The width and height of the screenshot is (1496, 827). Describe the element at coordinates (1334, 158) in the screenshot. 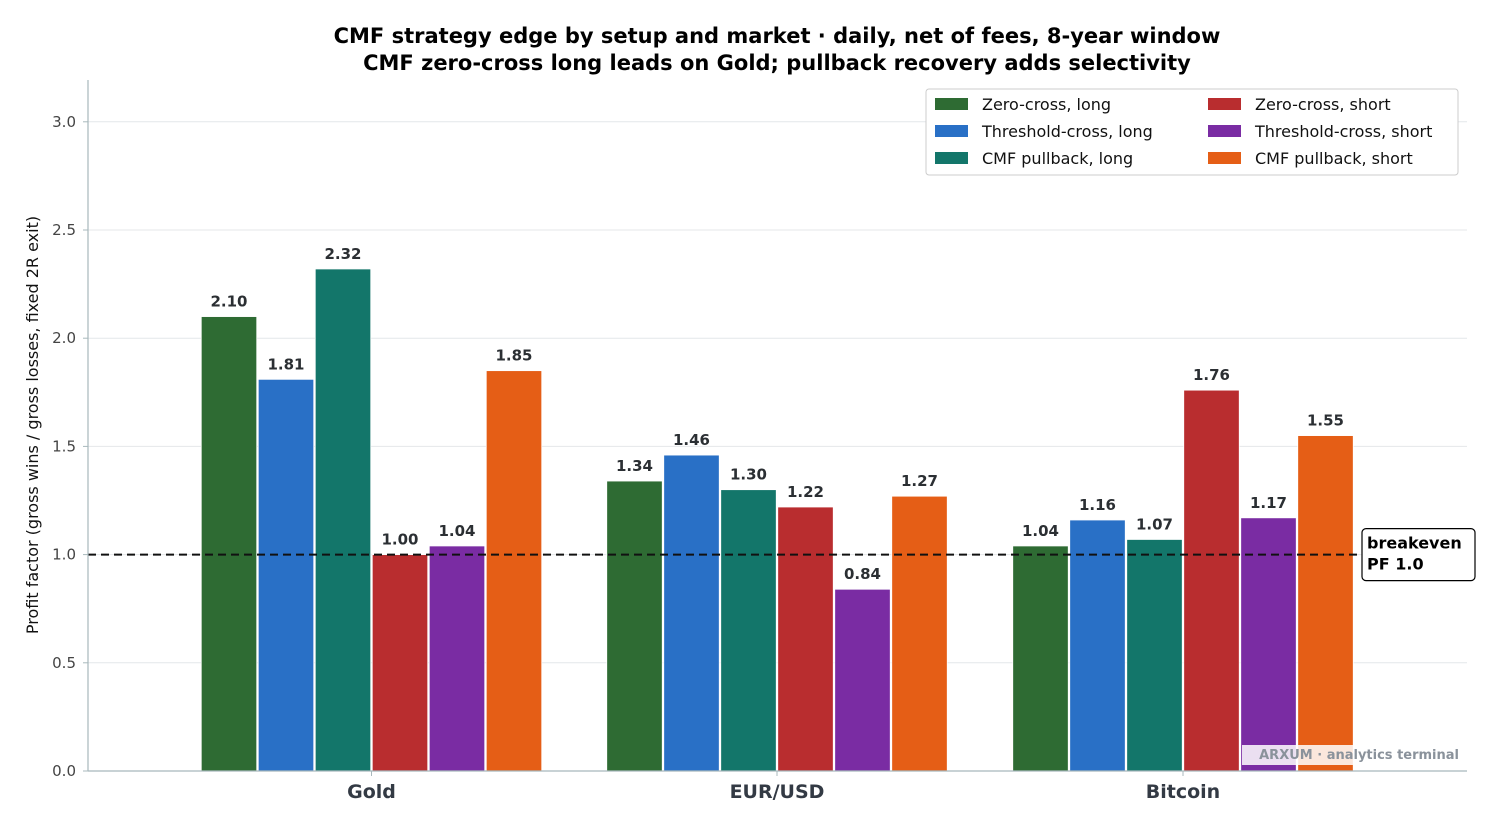

I see `legend-label: CMF pullback, short` at that location.